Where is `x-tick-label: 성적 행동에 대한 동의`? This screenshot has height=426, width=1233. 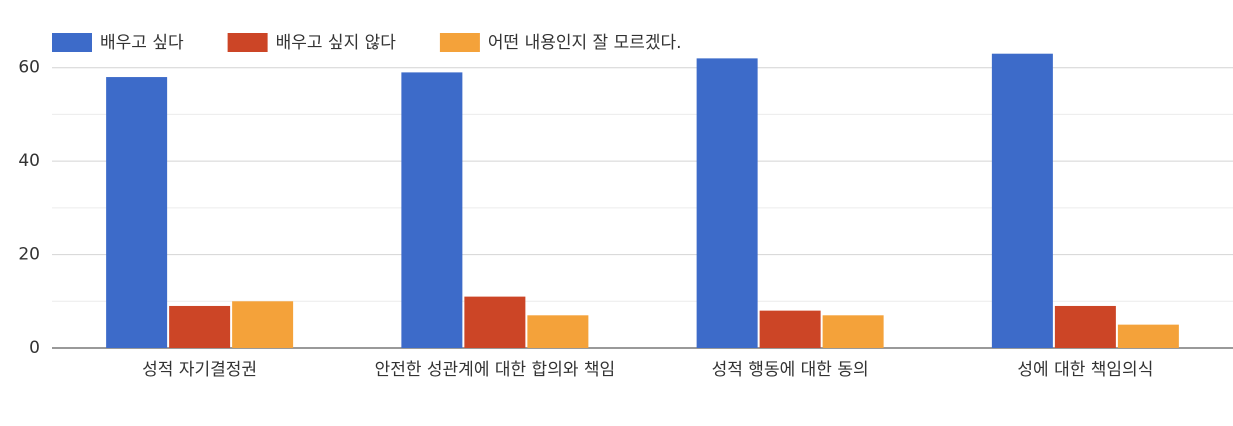
x-tick-label: 성적 행동에 대한 동의 is located at coordinates (790, 370).